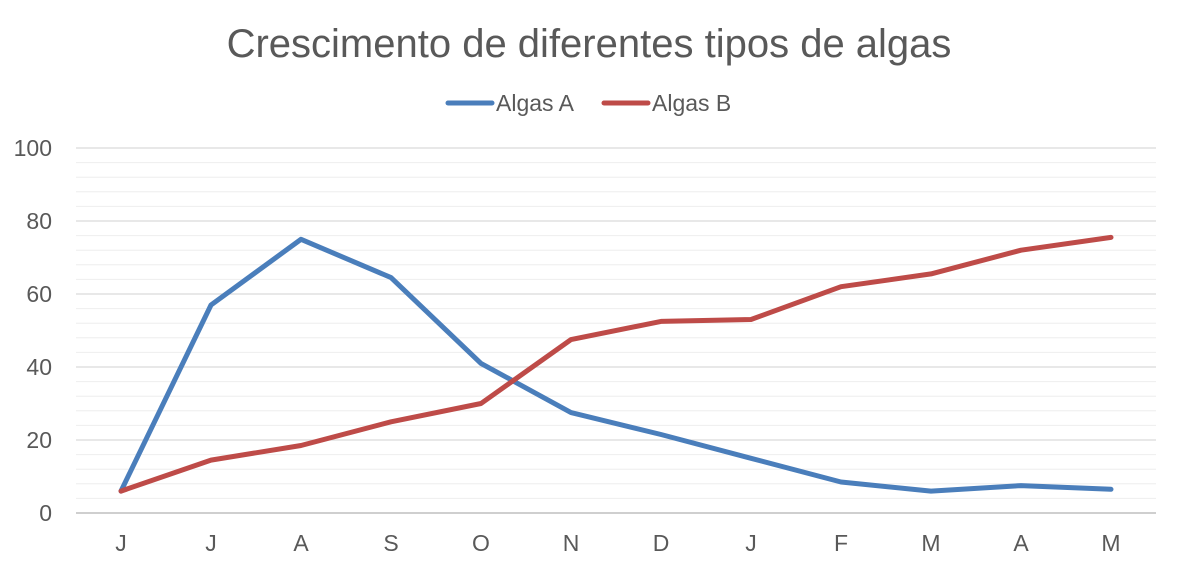 This screenshot has width=1179, height=574. What do you see at coordinates (33, 330) in the screenshot?
I see `y-axis-tick-labels: 0 20 40 60 80 100` at bounding box center [33, 330].